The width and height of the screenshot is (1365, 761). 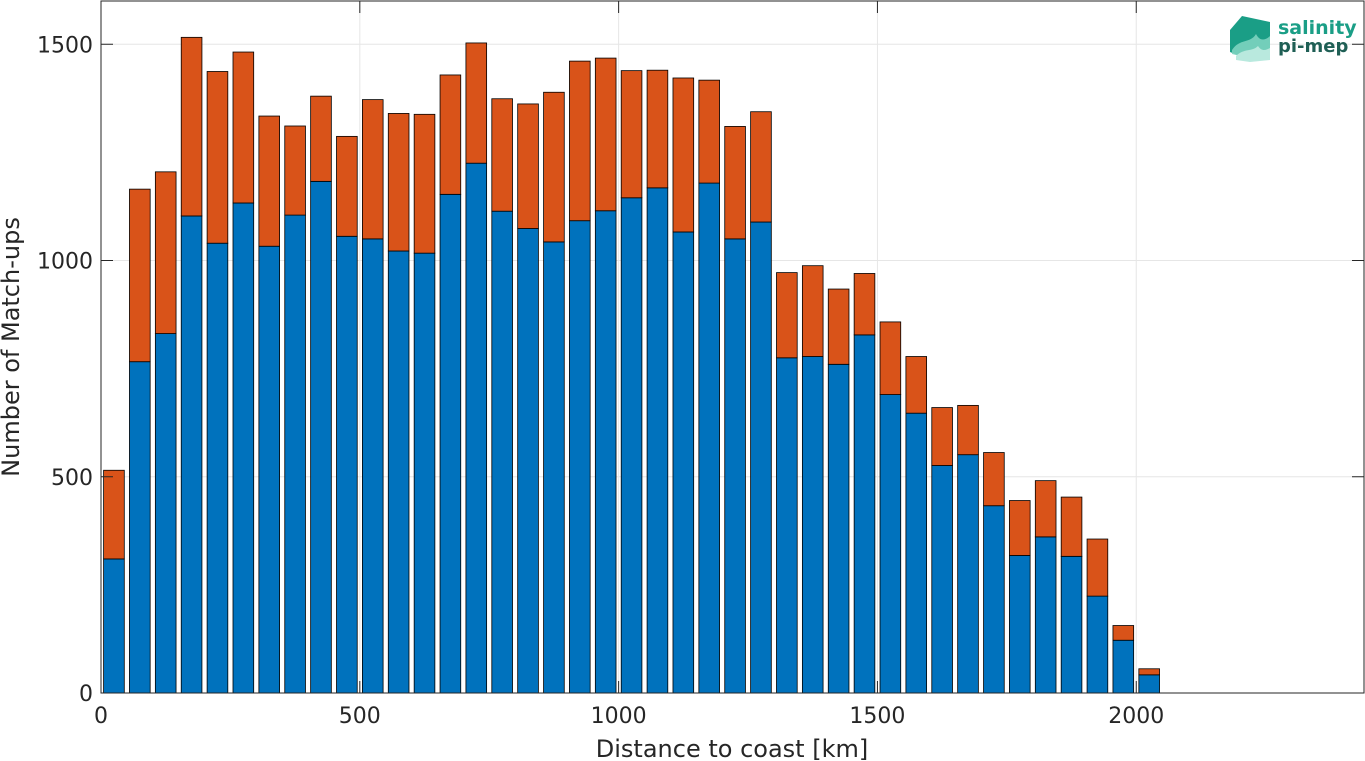 What do you see at coordinates (1317, 28) in the screenshot?
I see `logo-text-salinity: salinity` at bounding box center [1317, 28].